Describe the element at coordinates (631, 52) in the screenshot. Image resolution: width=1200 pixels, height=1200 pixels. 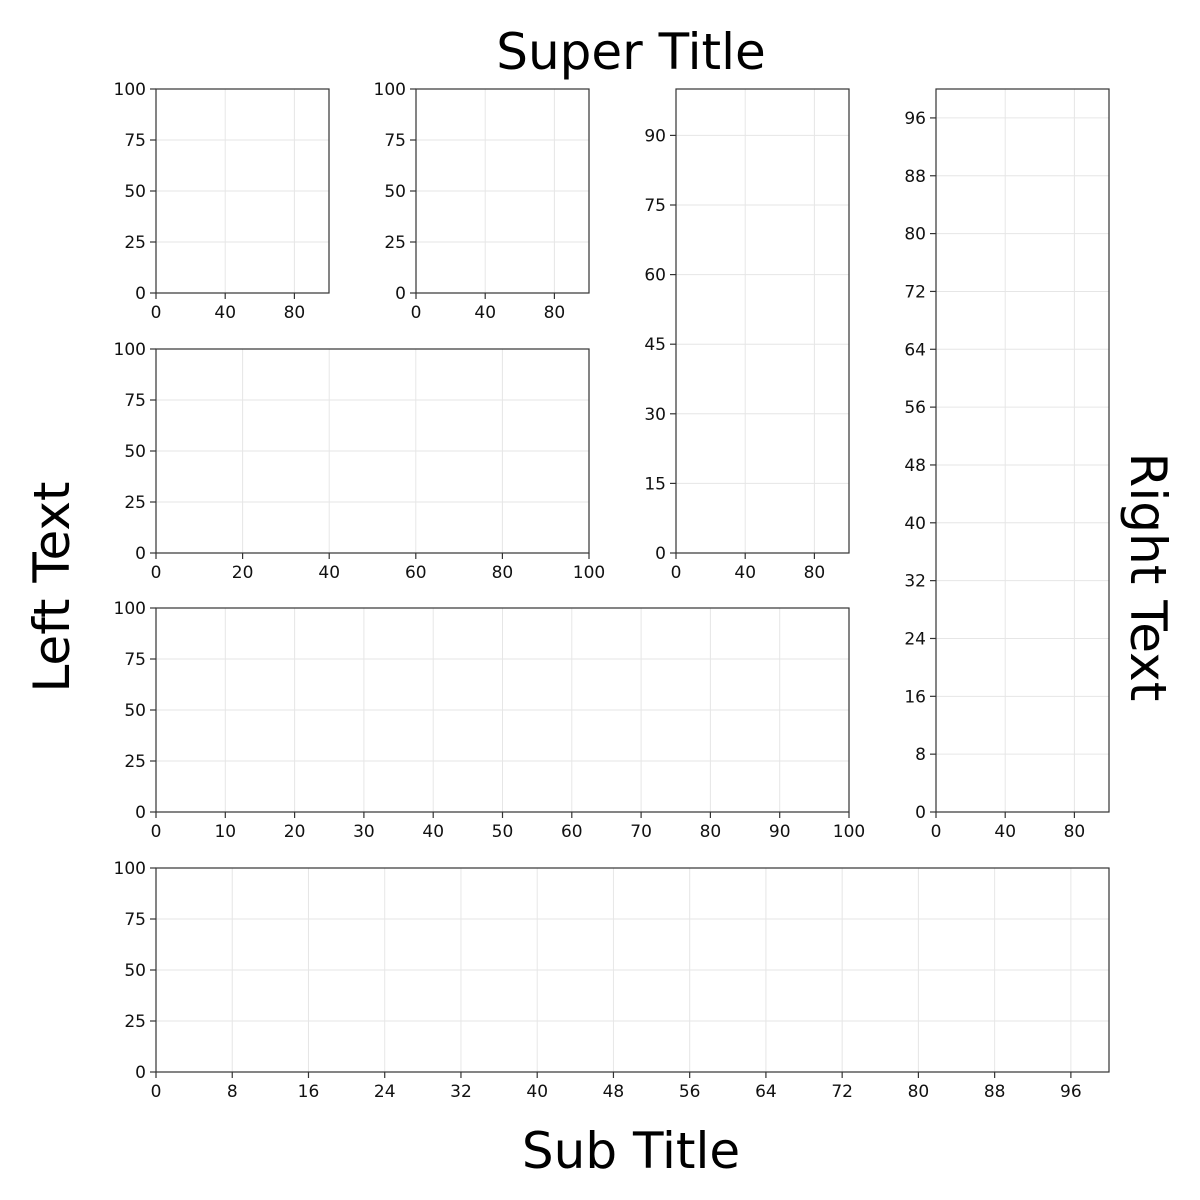
I see `super-title: Super Title` at that location.